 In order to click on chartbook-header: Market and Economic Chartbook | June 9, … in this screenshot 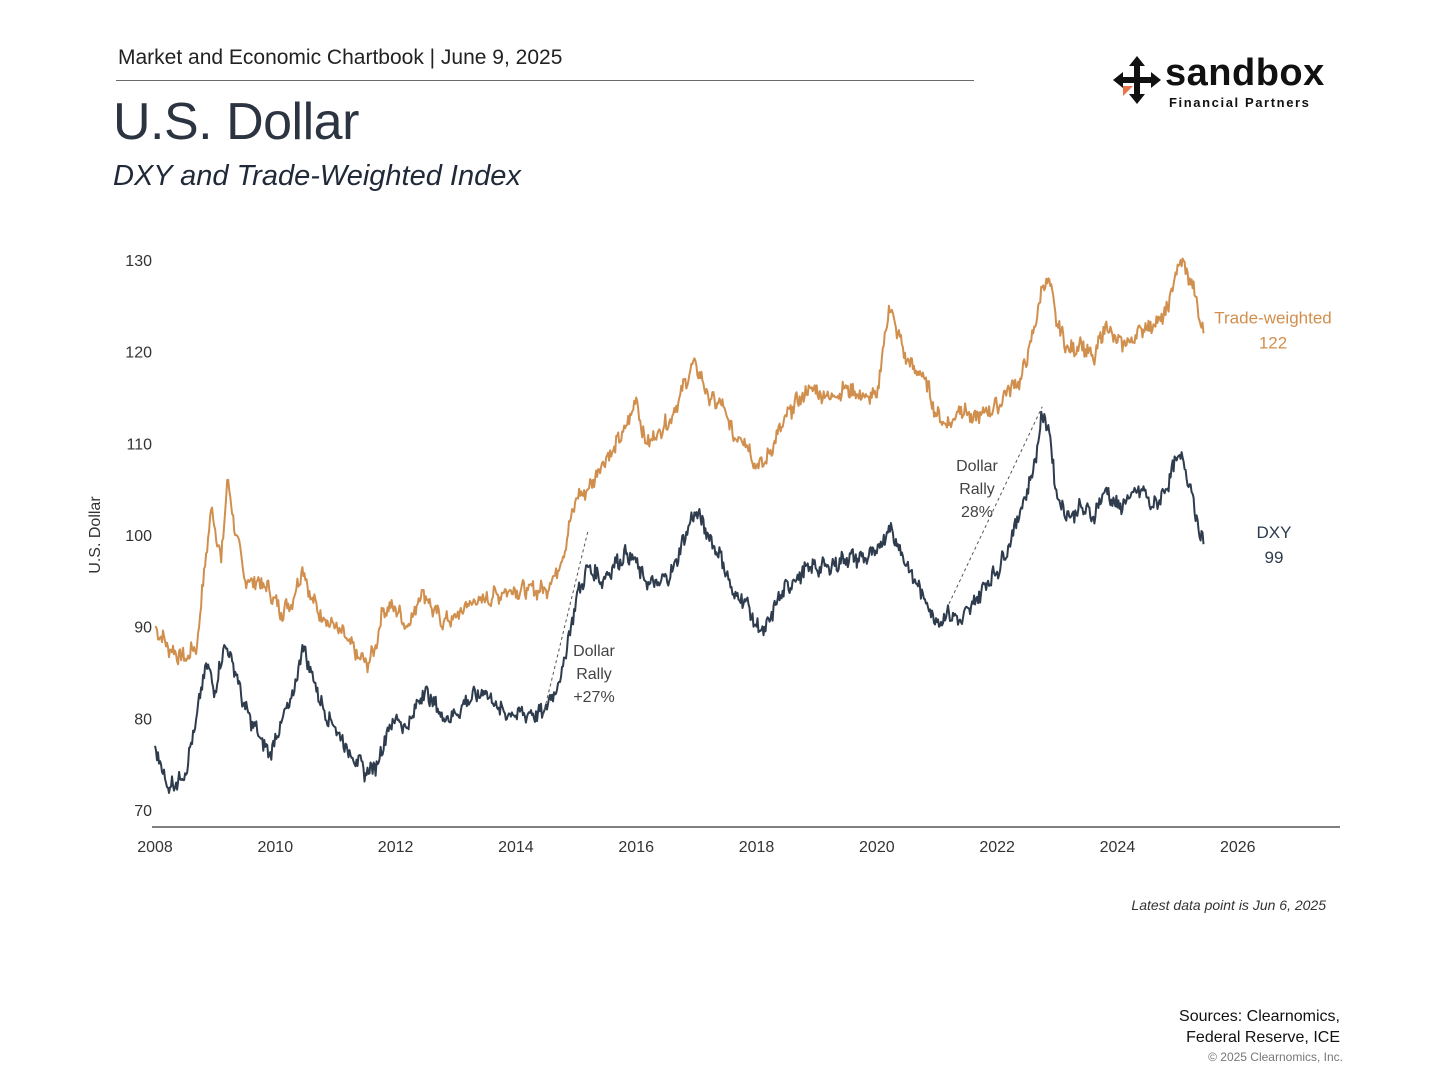, I will do `click(340, 57)`.